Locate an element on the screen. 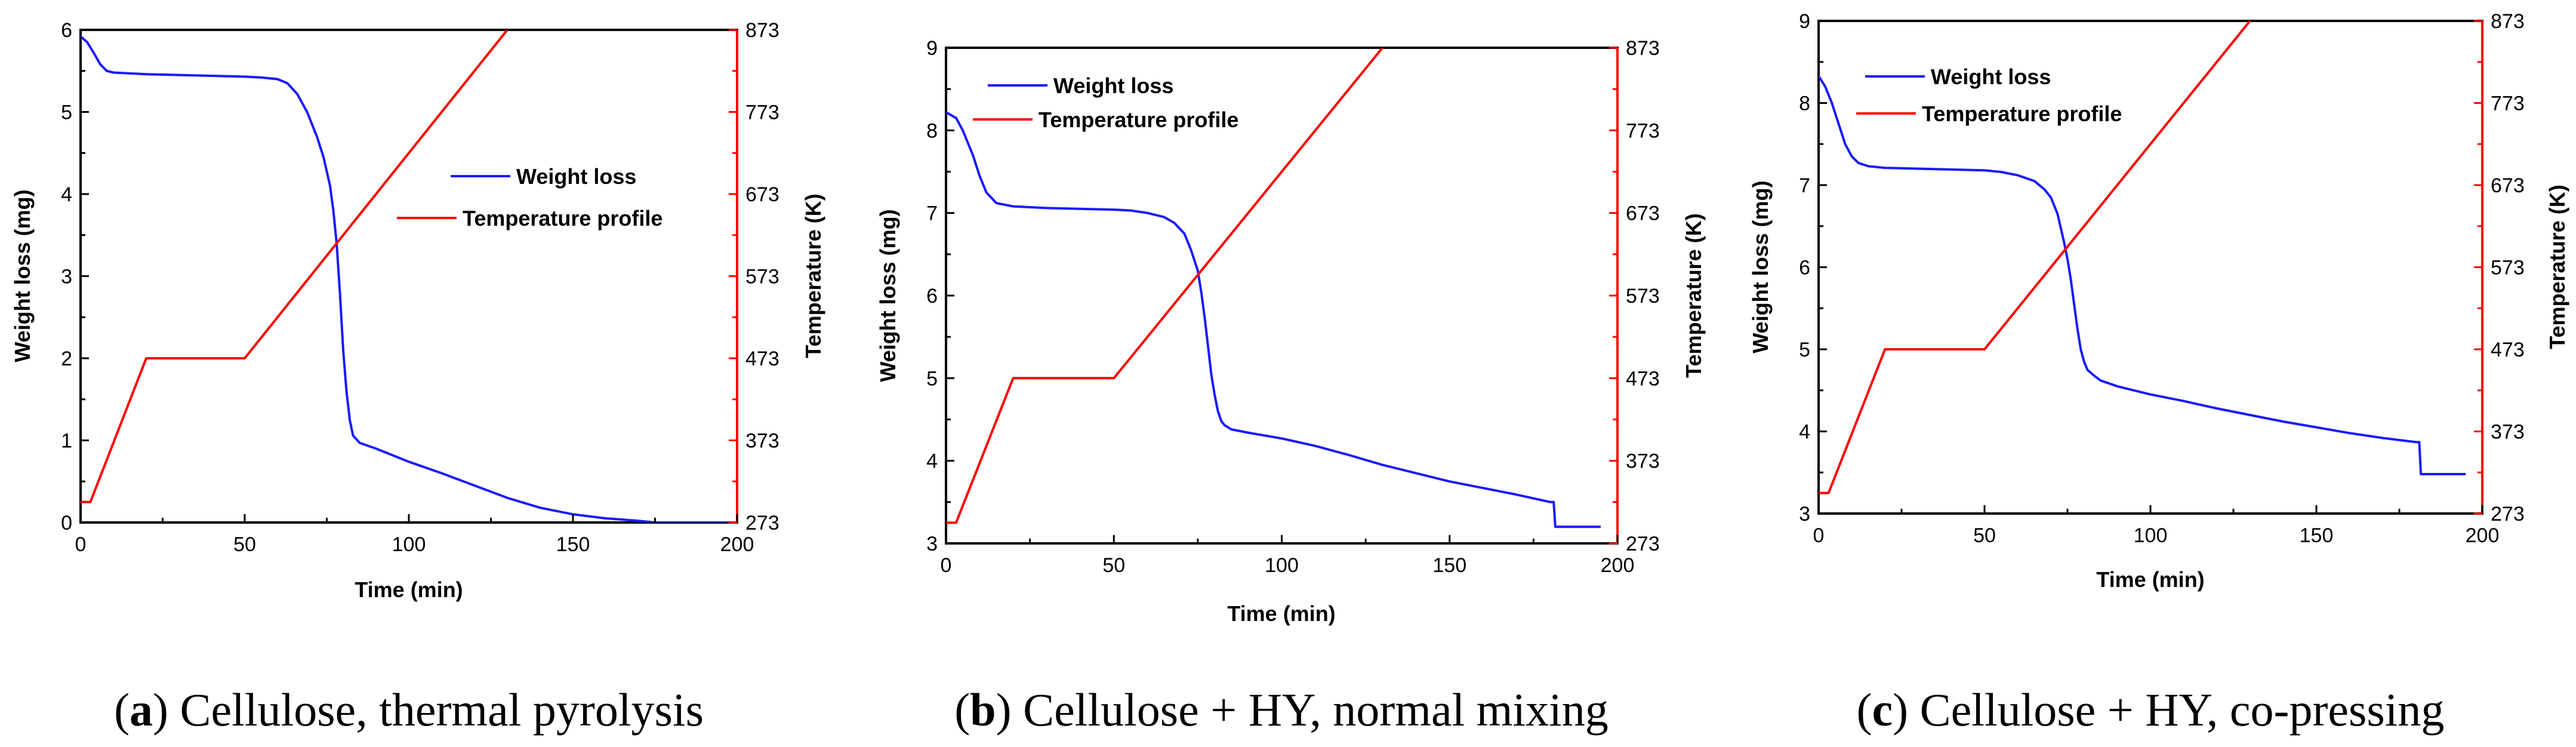 The width and height of the screenshot is (2576, 747). panel-caption: (a) Cellulose, thermal pyrolysis is located at coordinates (409, 710).